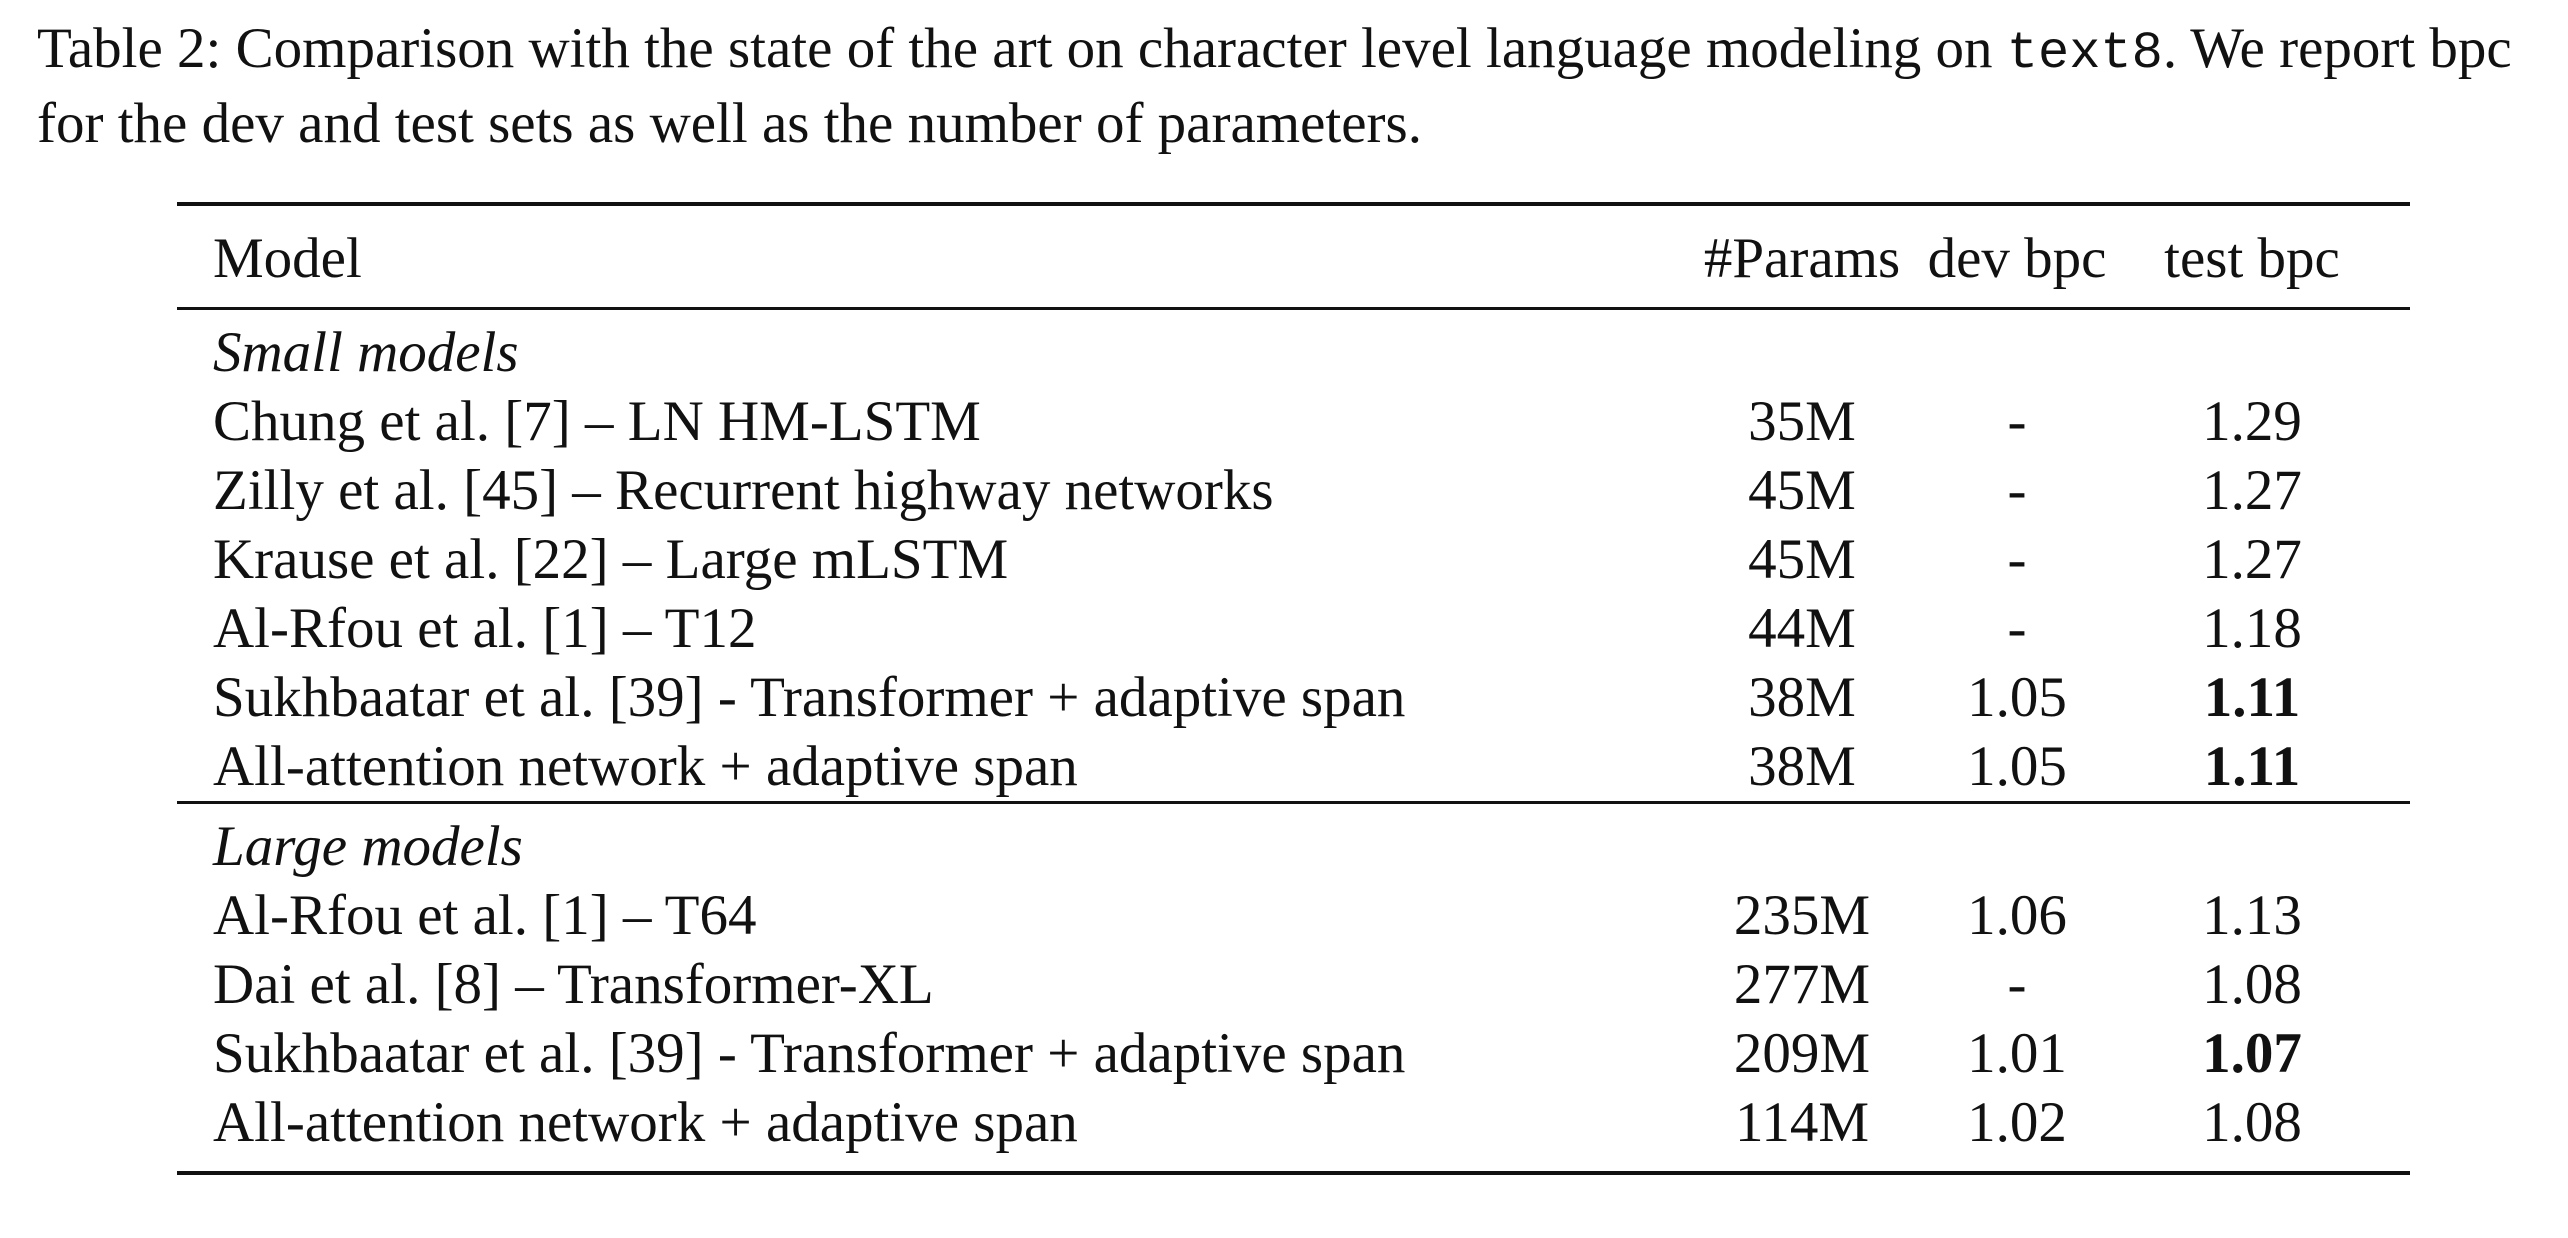  Describe the element at coordinates (1293, 915) in the screenshot. I see `table-row: Al-Rfou et al. [1] – T64 235M 1.06 1.13` at that location.